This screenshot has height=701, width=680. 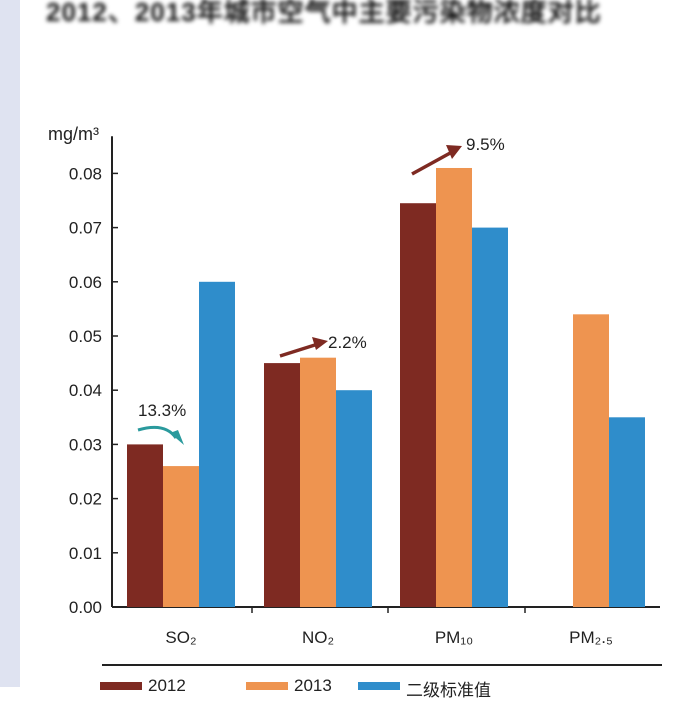 I want to click on annotation-label: 13.3%, so click(x=162, y=410).